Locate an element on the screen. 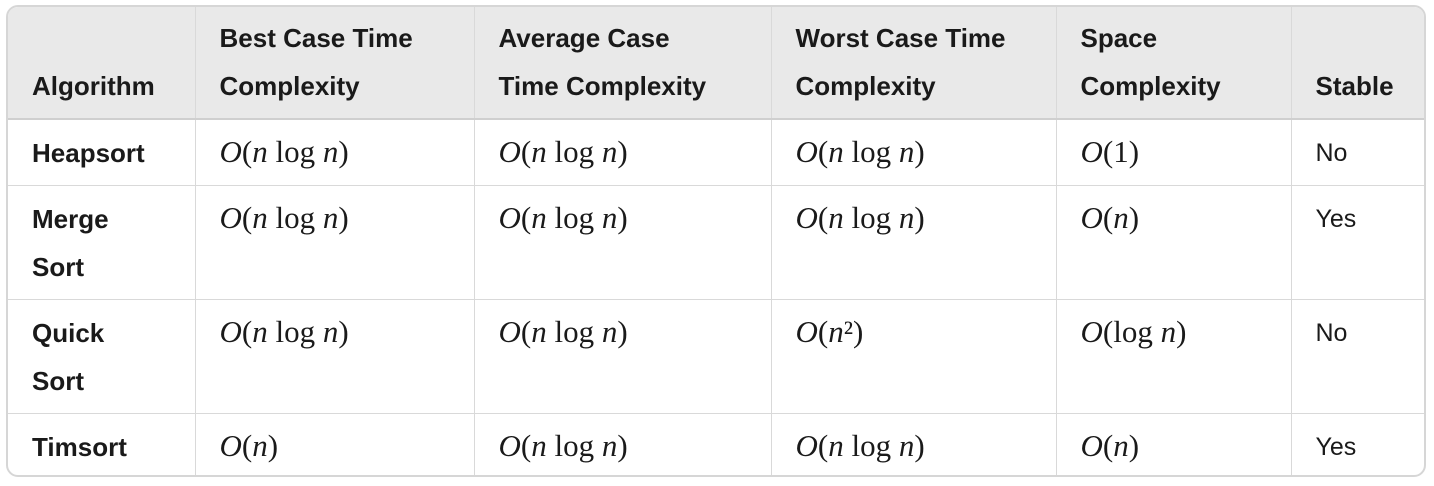 The height and width of the screenshot is (486, 1434). header-stable: Stable is located at coordinates (1357, 63).